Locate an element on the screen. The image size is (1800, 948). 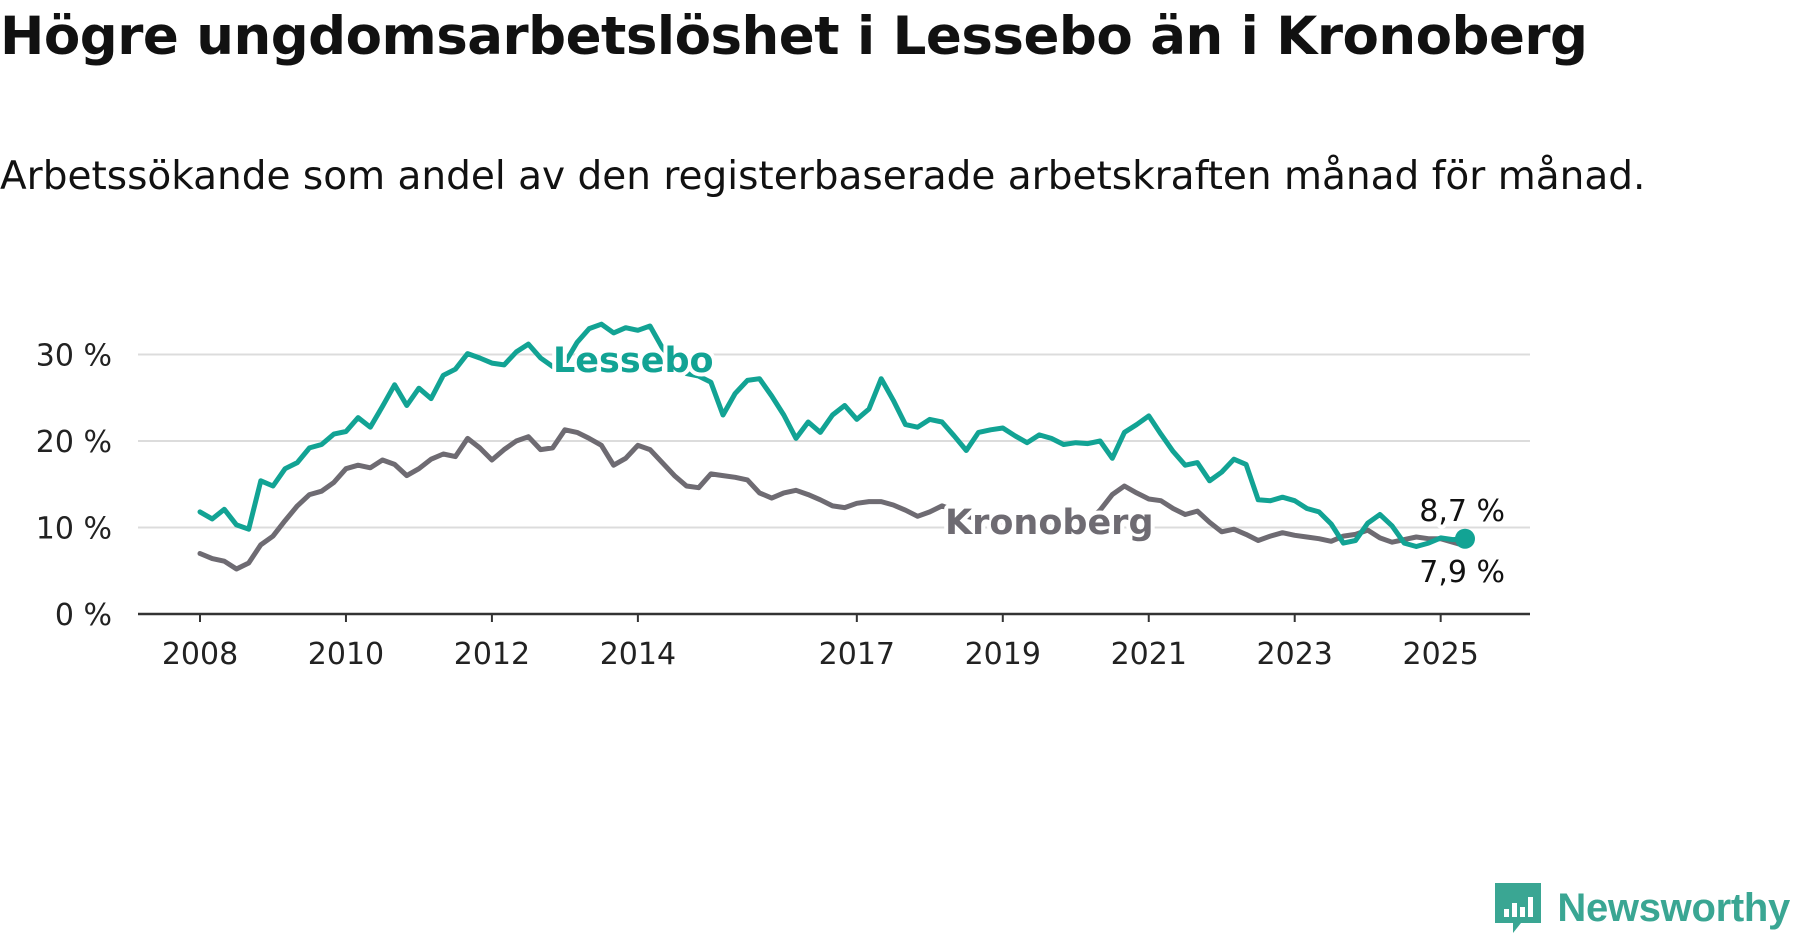
x-tick-label: 2010 is located at coordinates (346, 654).